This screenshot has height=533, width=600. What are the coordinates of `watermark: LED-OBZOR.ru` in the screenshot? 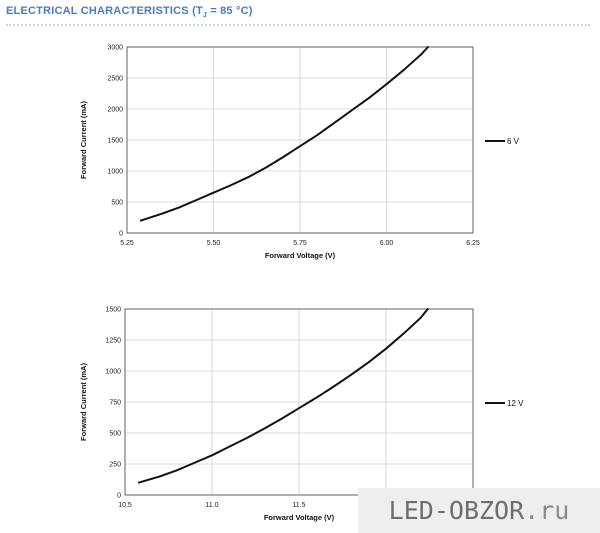 It's located at (479, 510).